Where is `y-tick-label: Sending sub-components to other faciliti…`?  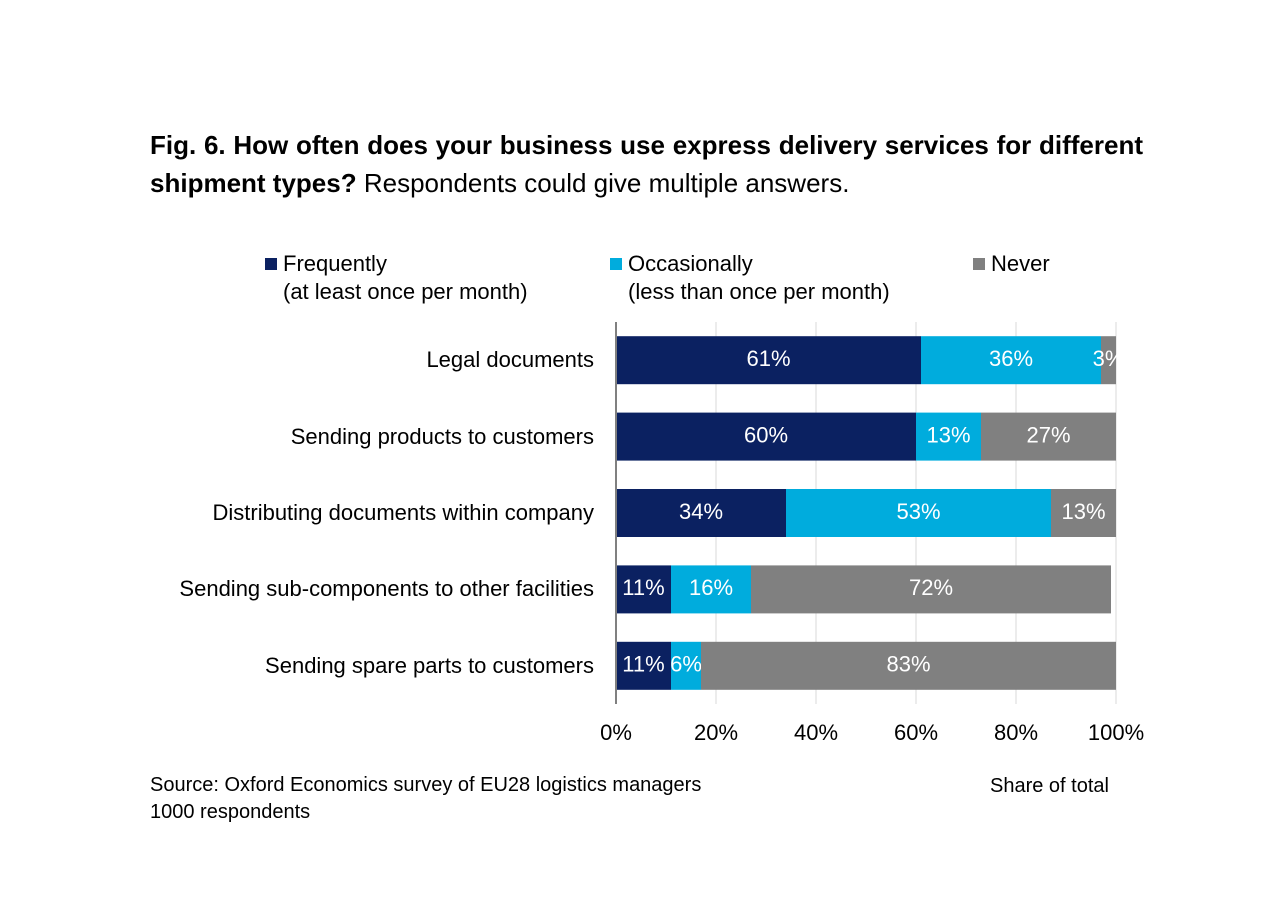 y-tick-label: Sending sub-components to other faciliti… is located at coordinates (386, 589).